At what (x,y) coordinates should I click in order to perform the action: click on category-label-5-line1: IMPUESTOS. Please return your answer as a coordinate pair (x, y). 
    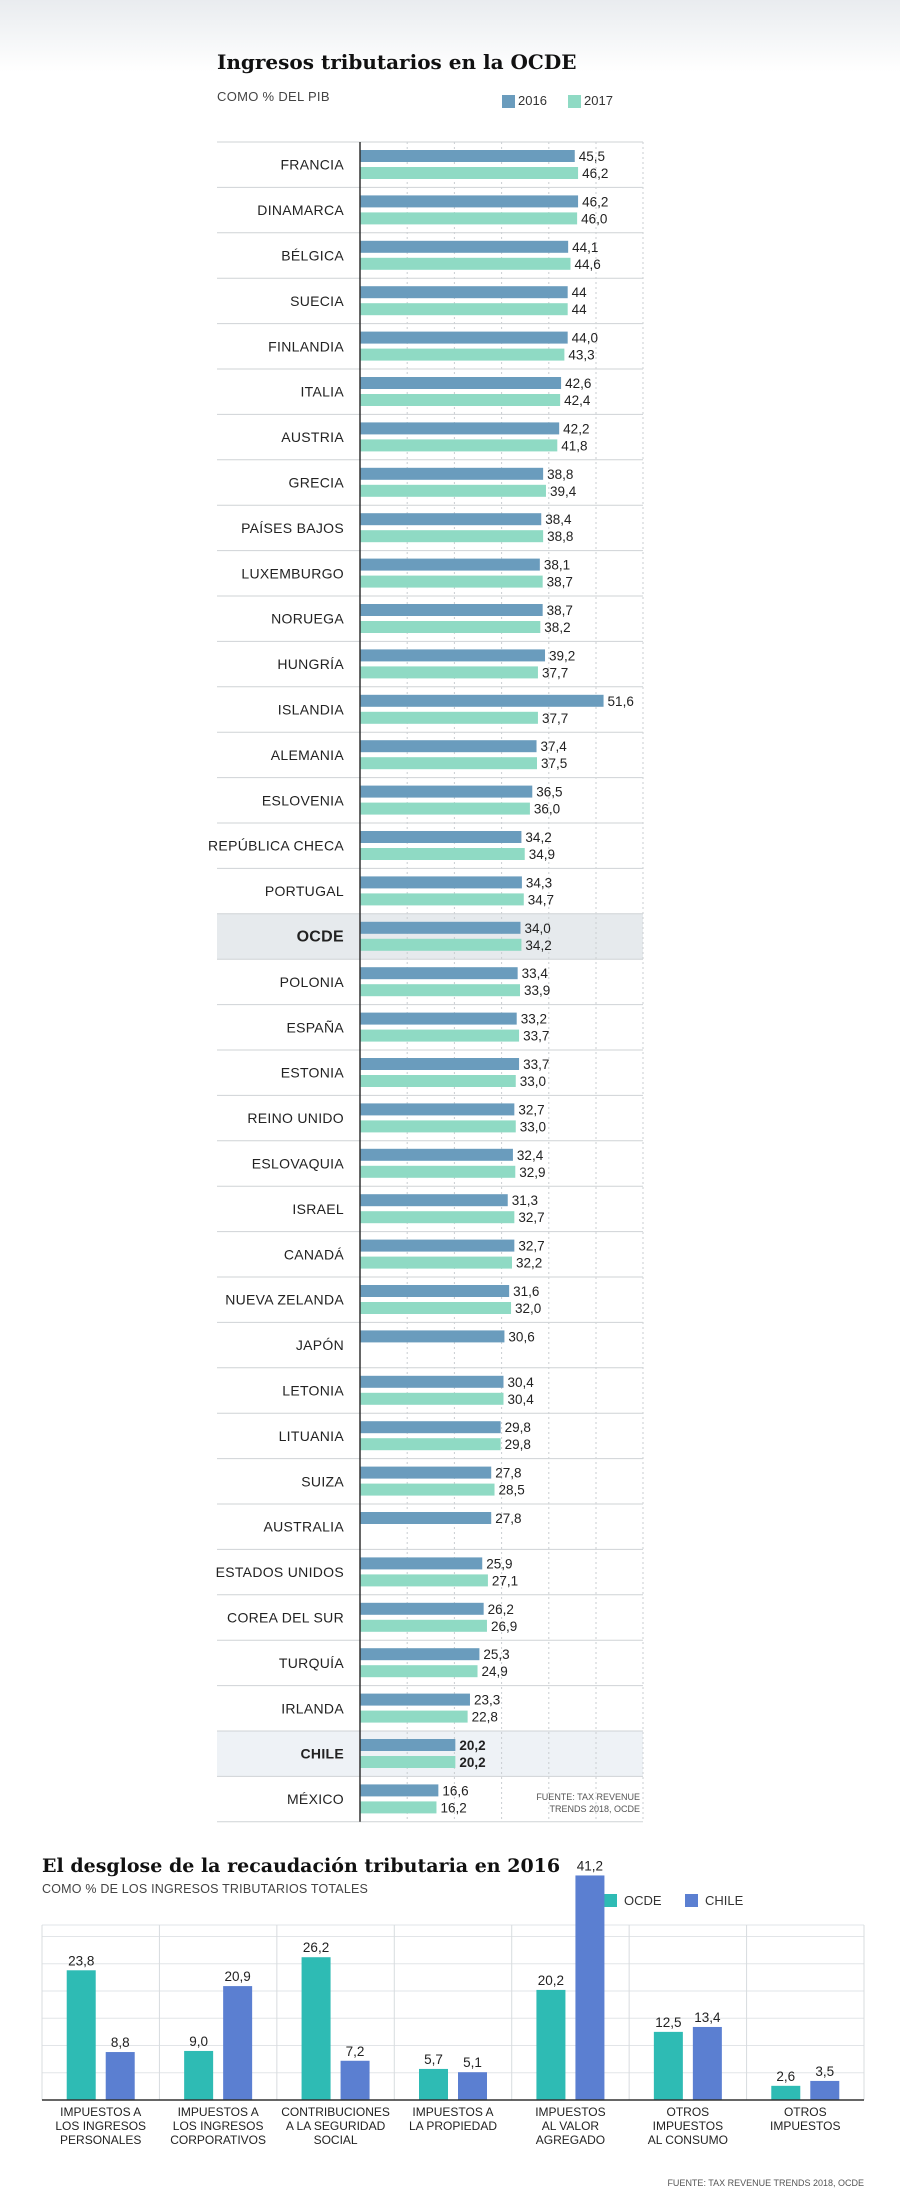
    Looking at the image, I should click on (688, 2126).